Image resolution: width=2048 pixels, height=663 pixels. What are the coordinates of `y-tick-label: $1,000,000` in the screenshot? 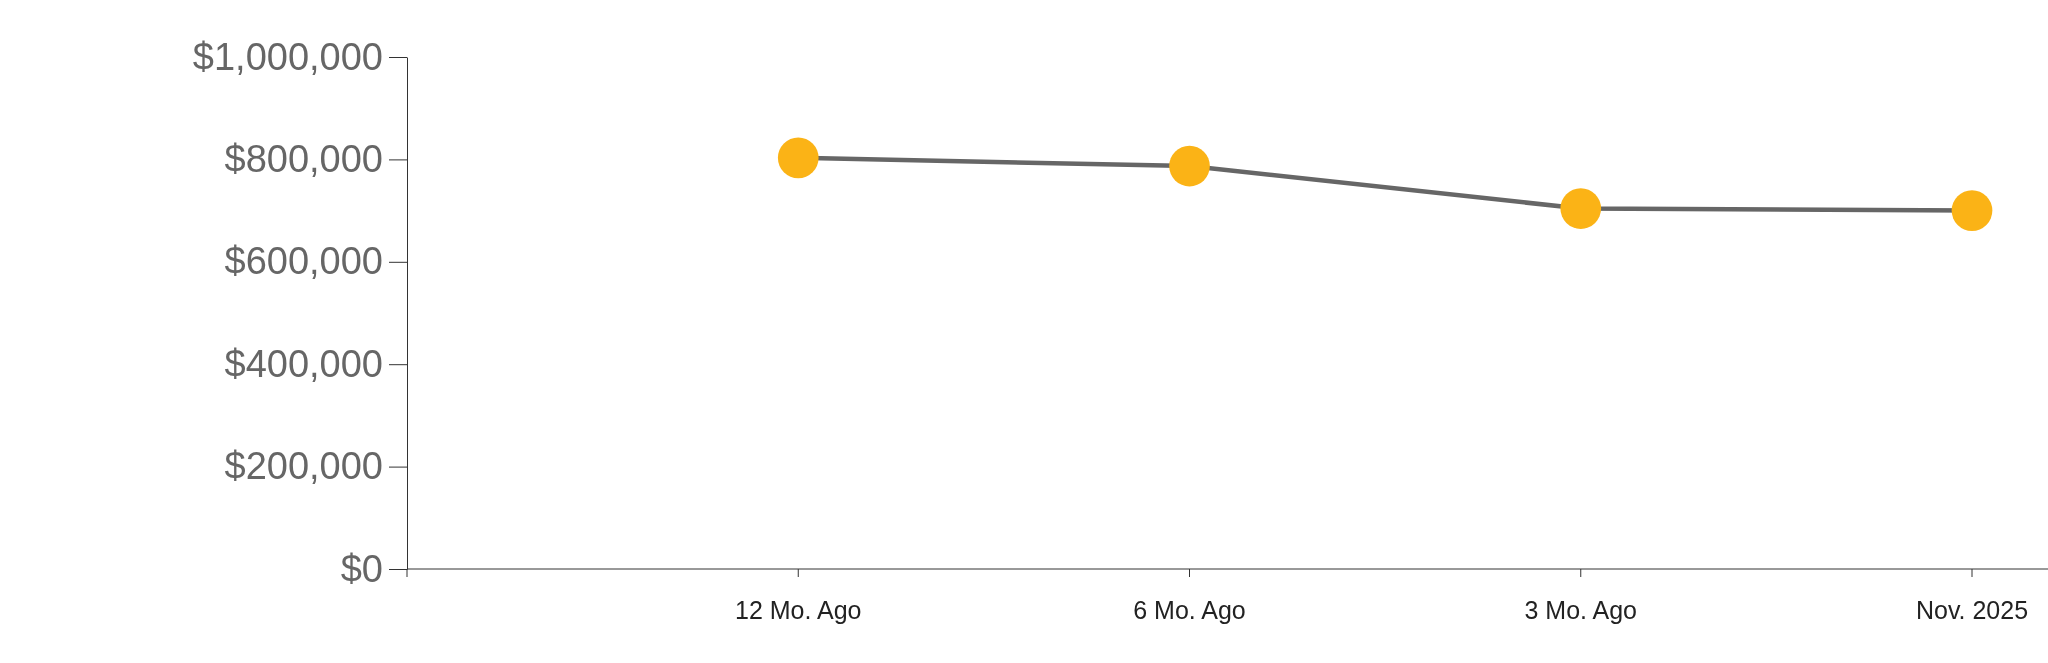 It's located at (287, 56).